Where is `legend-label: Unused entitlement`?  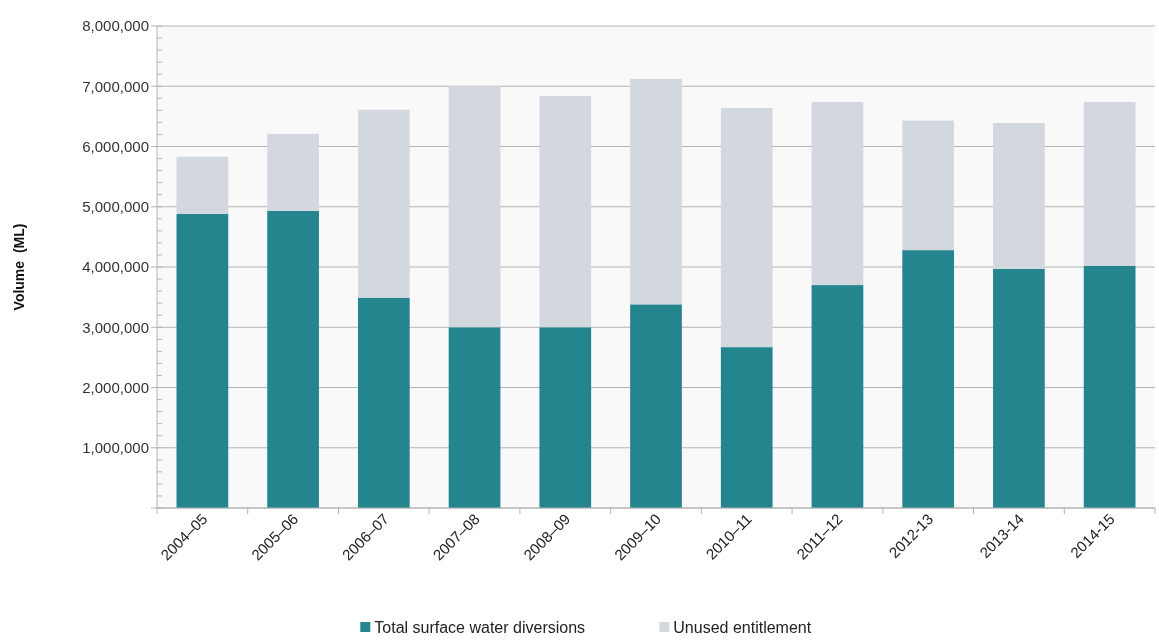 legend-label: Unused entitlement is located at coordinates (742, 627).